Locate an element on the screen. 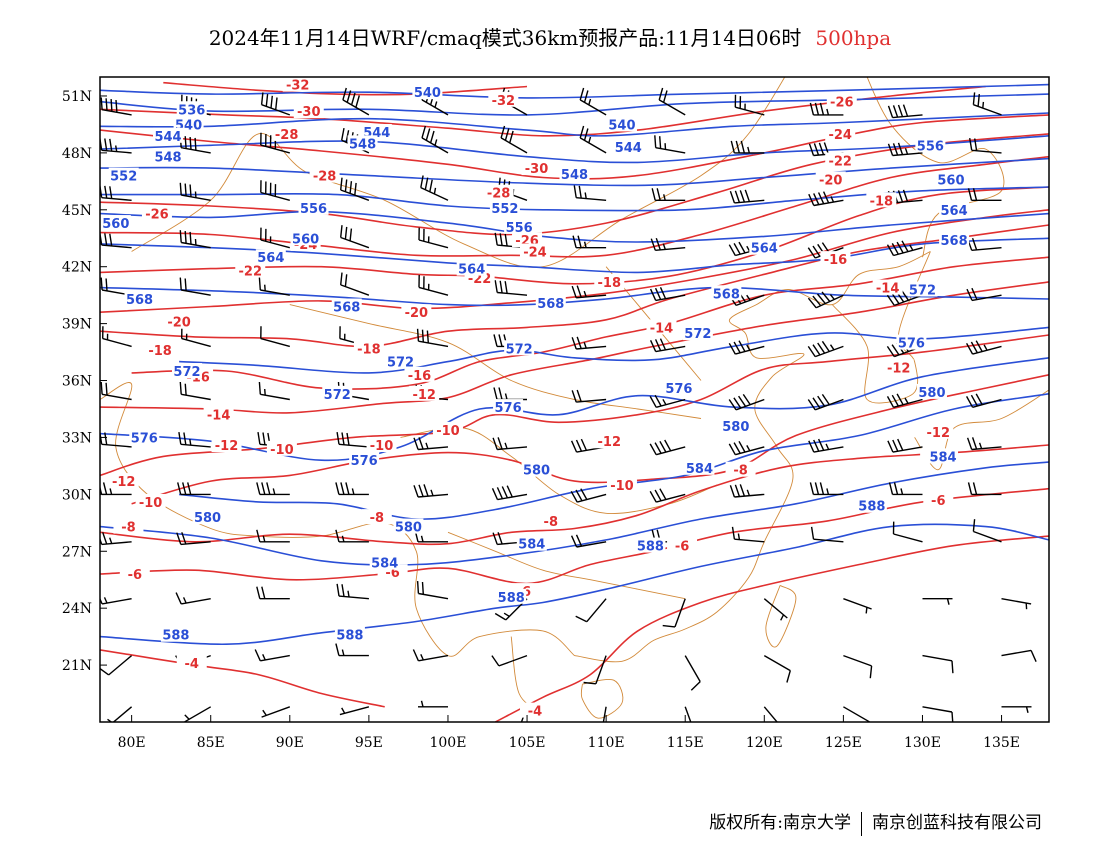  lat-tick-label: 24N is located at coordinates (77, 609).